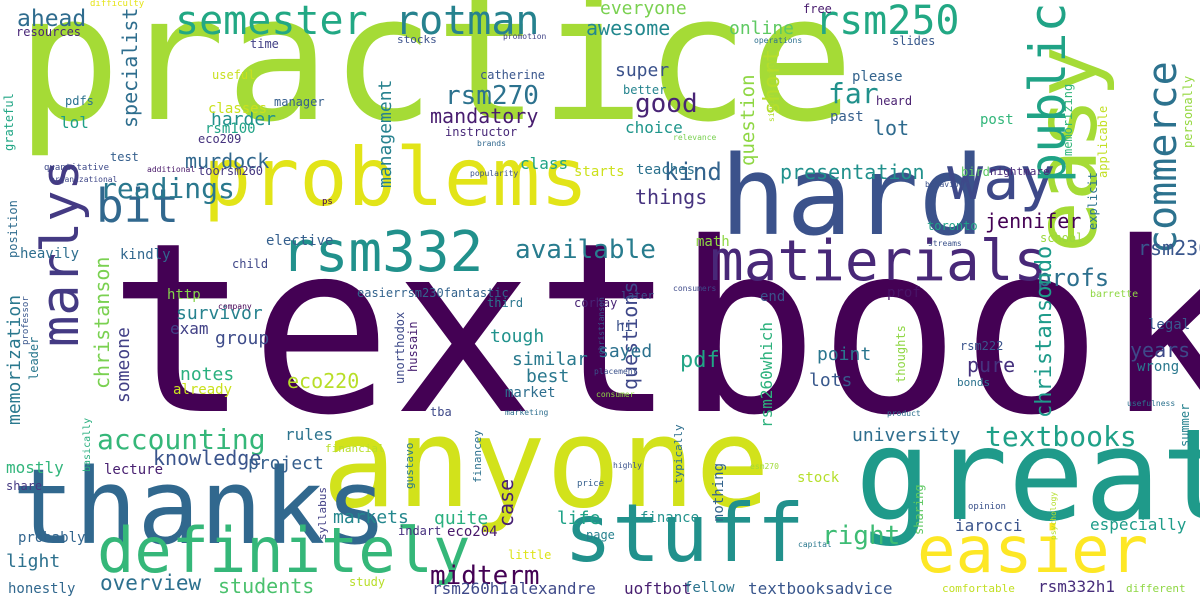 The height and width of the screenshot is (600, 1200). Describe the element at coordinates (1073, 278) in the screenshot. I see `cloud-word: profs` at that location.